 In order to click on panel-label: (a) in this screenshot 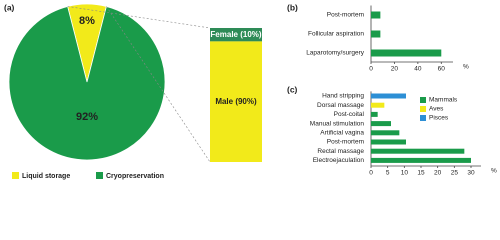, I will do `click(9, 7)`.